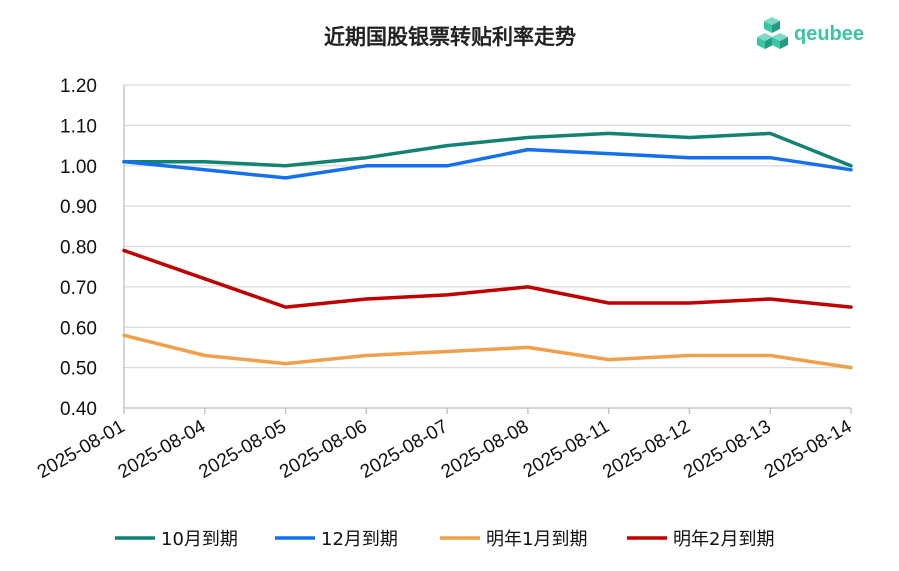  I want to click on chart-title: 近期国股银票转贴利率走势, so click(450, 37).